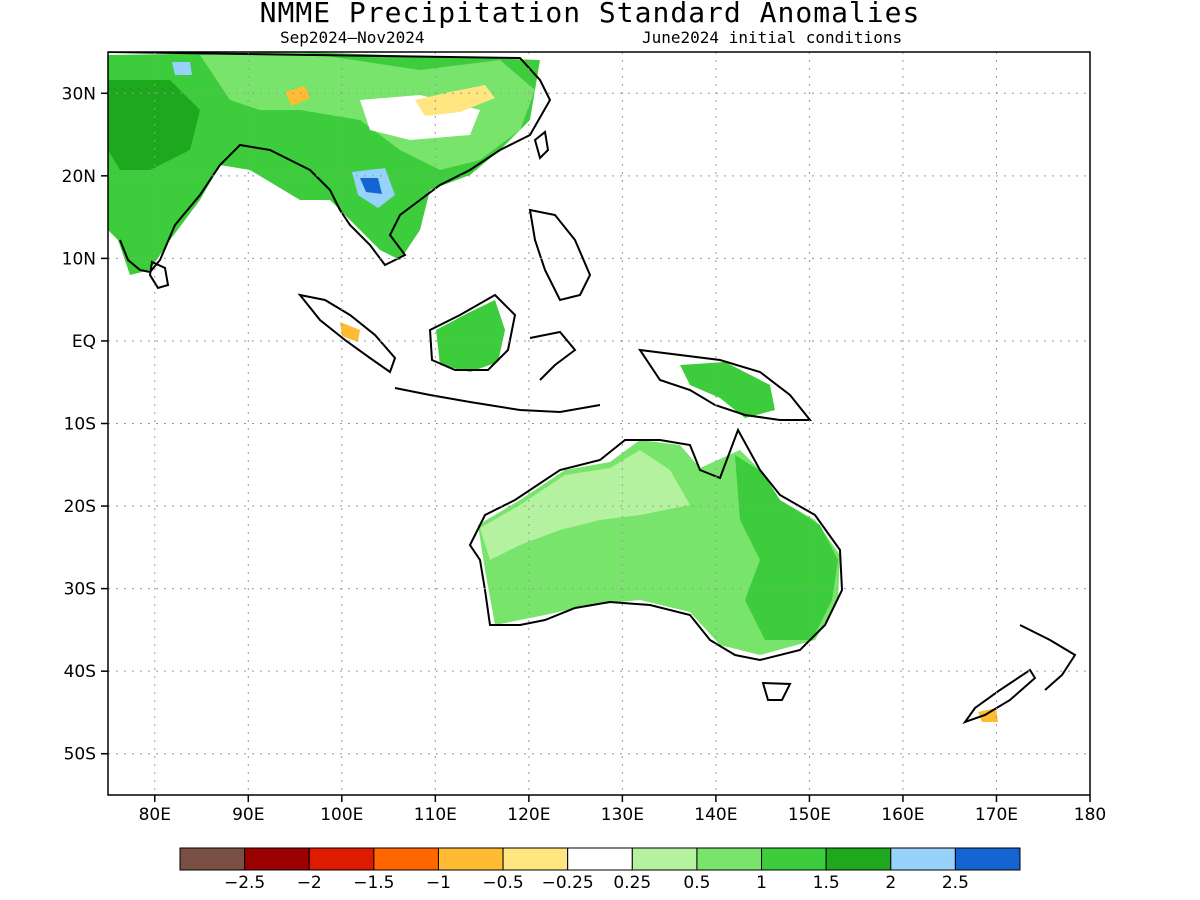  I want to click on lat-label: 10S, so click(80, 425).